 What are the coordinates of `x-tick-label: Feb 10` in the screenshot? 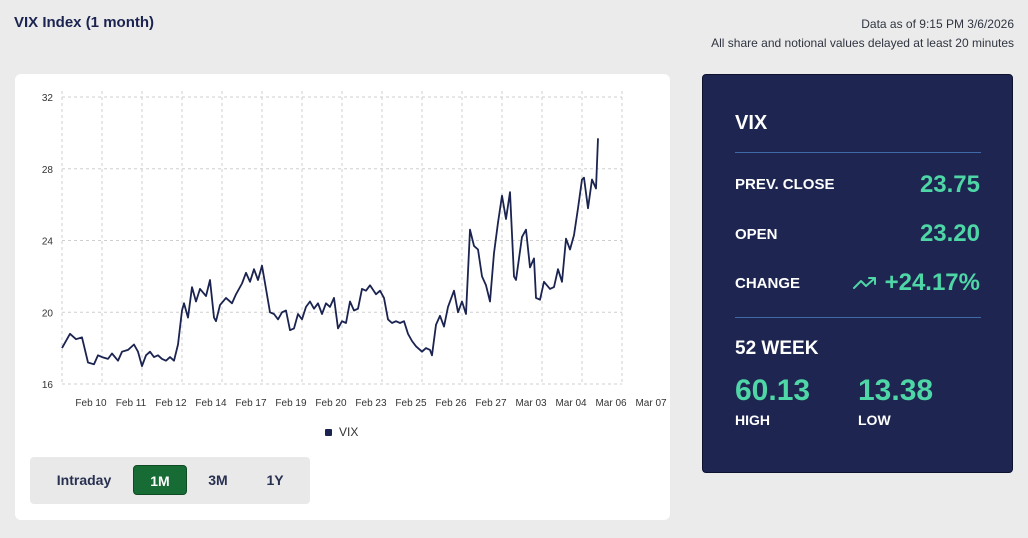 It's located at (91, 403).